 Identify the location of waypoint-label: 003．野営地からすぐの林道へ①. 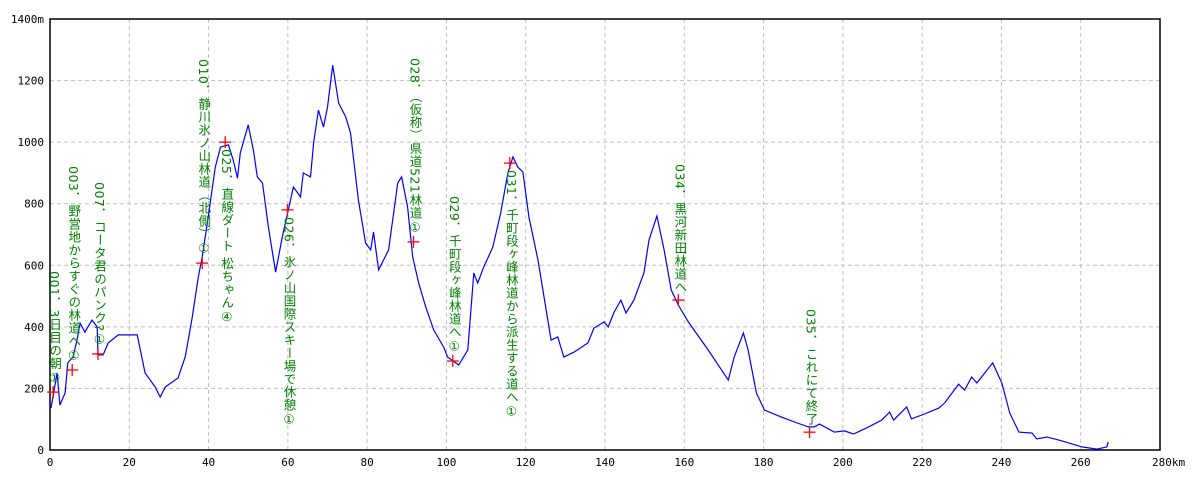
(74, 264).